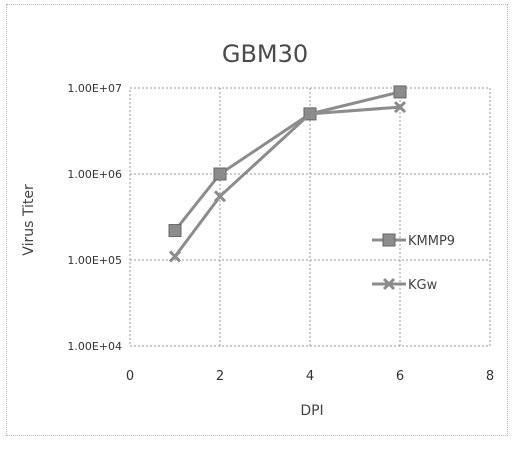 This screenshot has width=516, height=452. I want to click on x-tick-label: 8, so click(490, 376).